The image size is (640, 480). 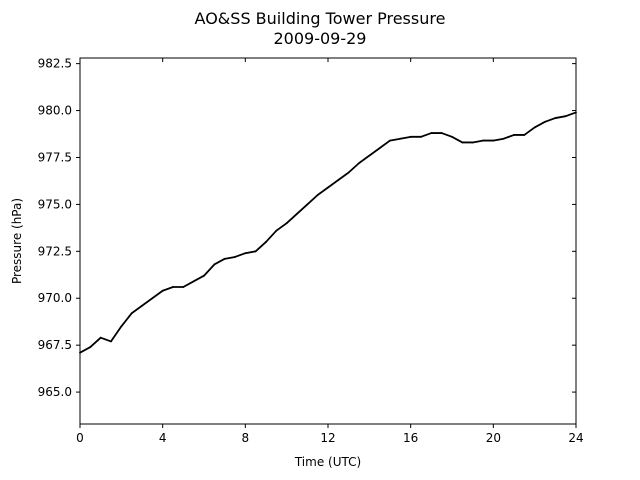 I want to click on x-tick-label: 0, so click(x=80, y=438).